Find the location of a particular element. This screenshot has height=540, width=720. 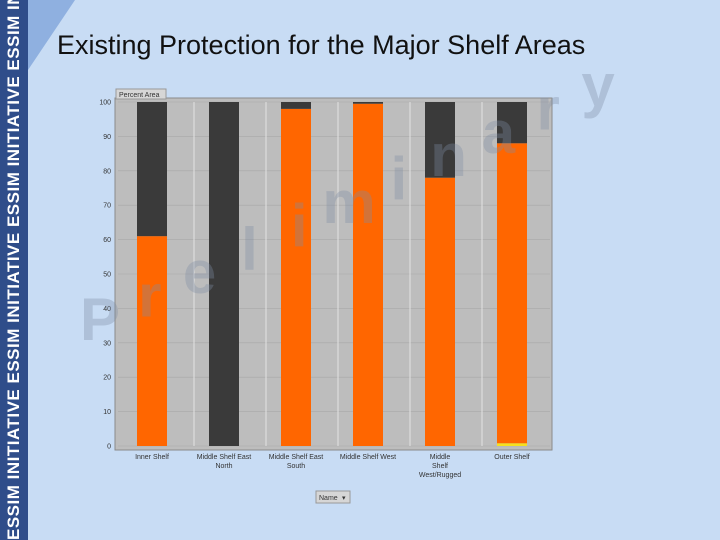

y-tick-label: 80 is located at coordinates (107, 171).